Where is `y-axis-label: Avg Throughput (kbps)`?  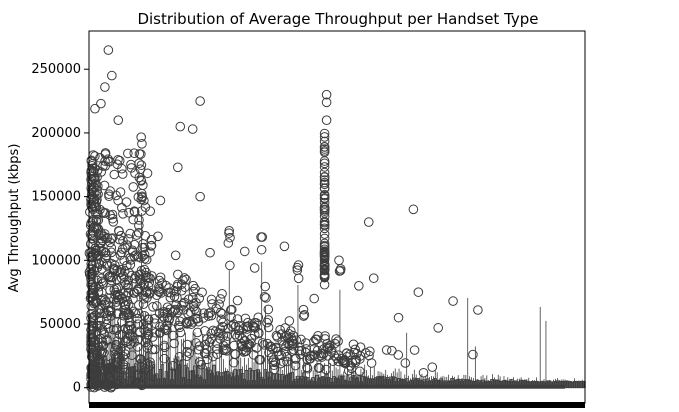 y-axis-label: Avg Throughput (kbps) is located at coordinates (14, 218).